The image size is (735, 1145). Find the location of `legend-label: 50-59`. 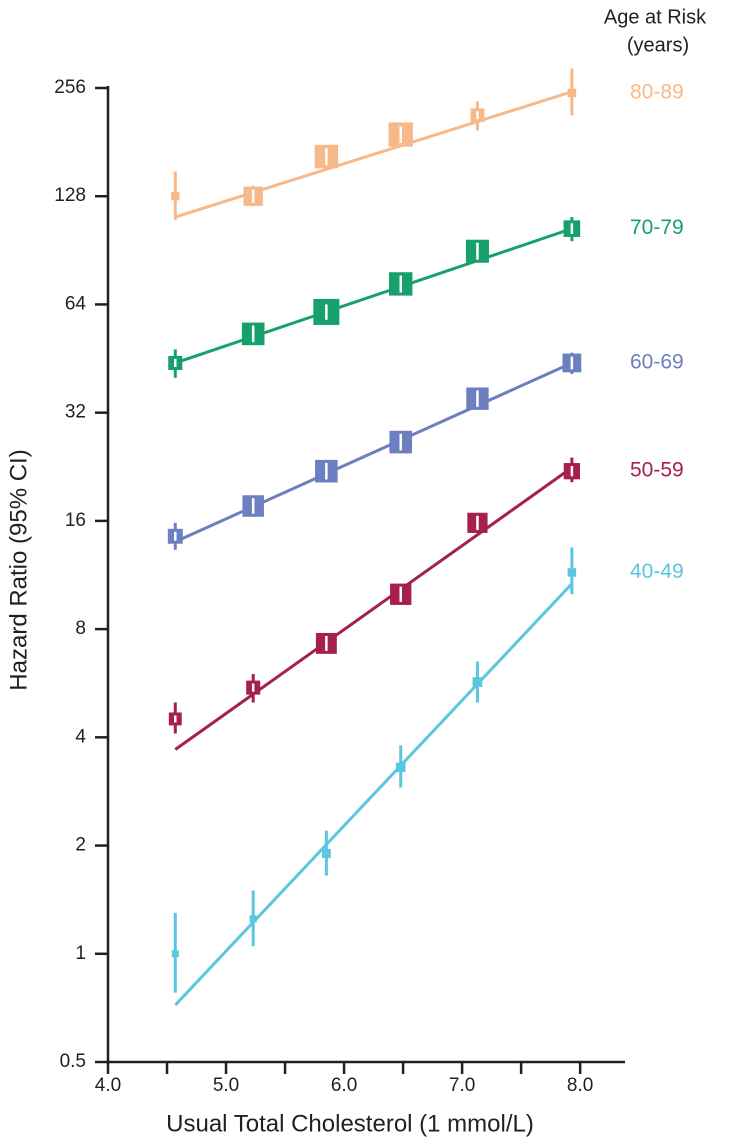

legend-label: 50-59 is located at coordinates (657, 470).